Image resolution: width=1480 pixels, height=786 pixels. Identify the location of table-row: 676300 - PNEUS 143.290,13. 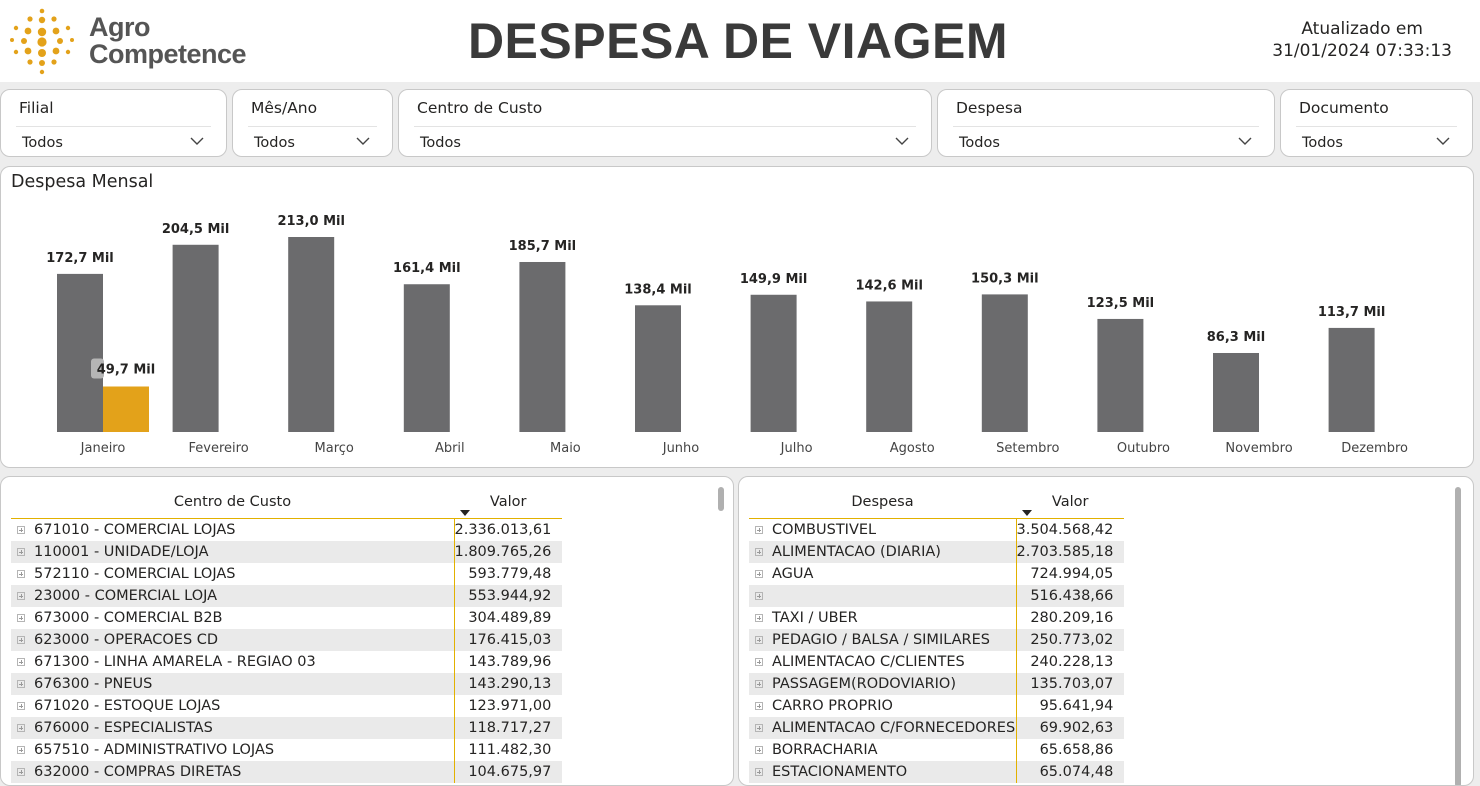
(287, 684).